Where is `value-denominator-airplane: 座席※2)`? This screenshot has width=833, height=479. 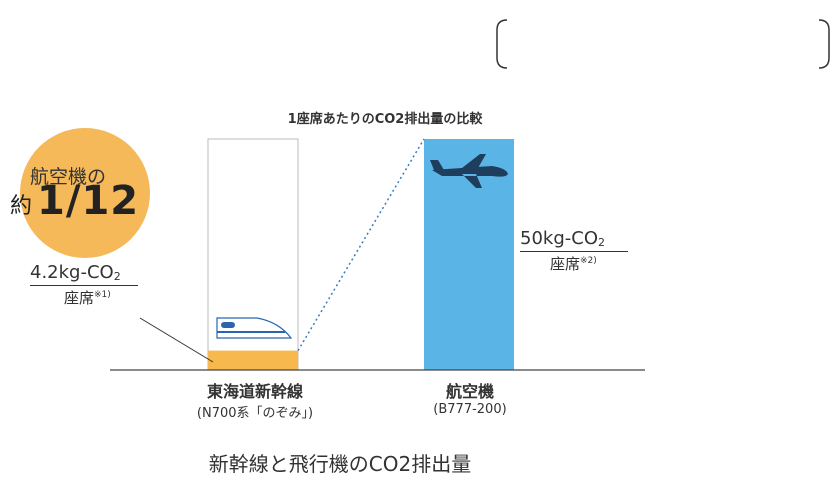
value-denominator-airplane: 座席※2) is located at coordinates (573, 264).